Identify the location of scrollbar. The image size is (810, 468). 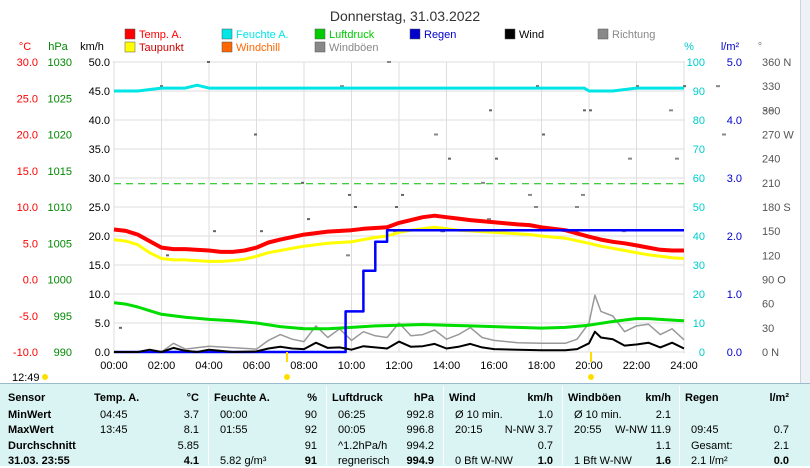
(805, 191).